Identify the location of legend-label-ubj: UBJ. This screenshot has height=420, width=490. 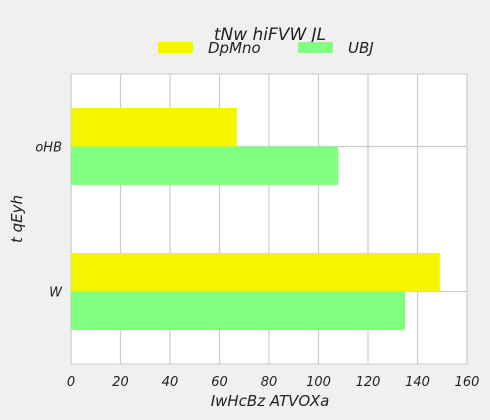
(361, 48).